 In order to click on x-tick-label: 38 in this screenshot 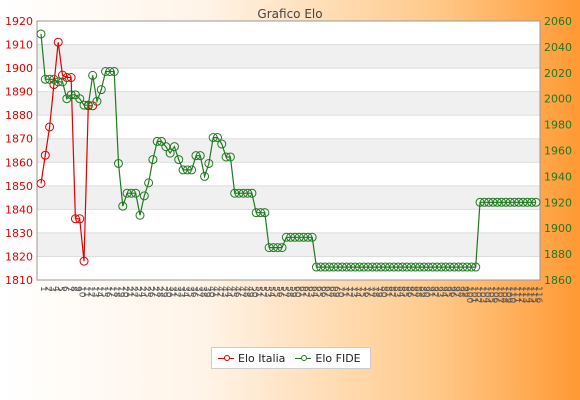, I will do `click(202, 292)`.